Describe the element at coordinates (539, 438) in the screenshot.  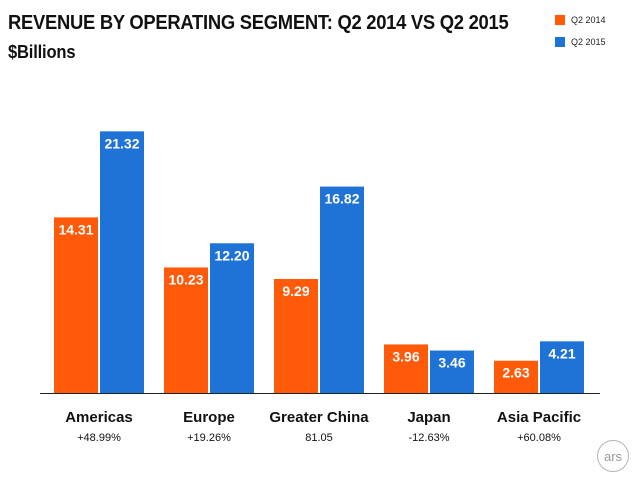
I see `category-change-asia-pacific: +60.08%` at that location.